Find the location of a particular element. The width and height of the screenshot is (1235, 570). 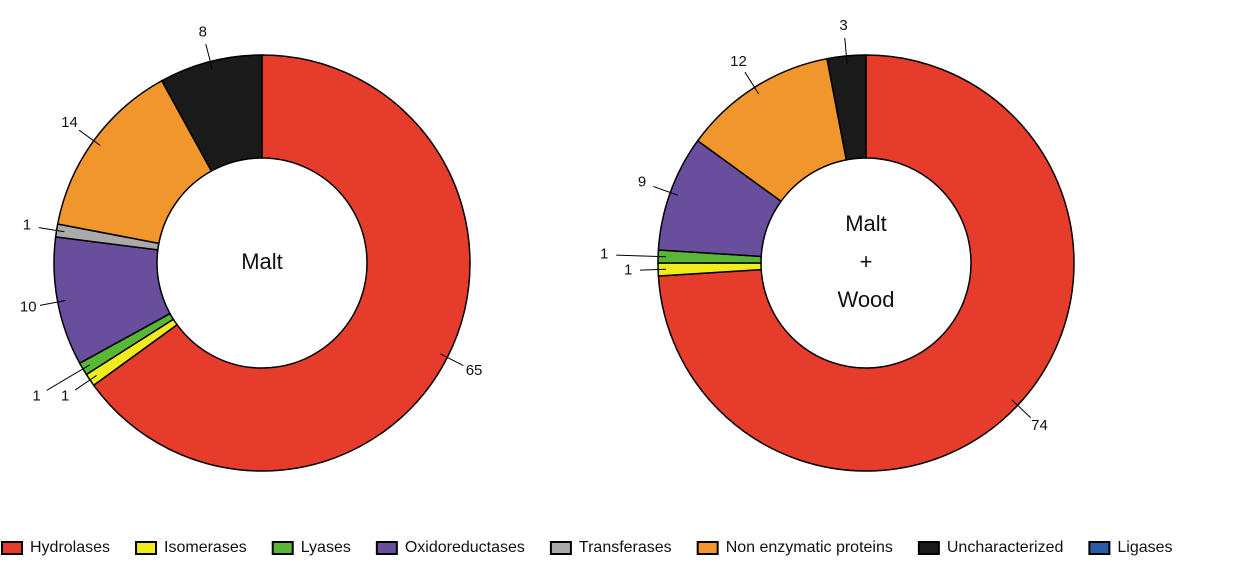

legend-label: Isomerases is located at coordinates (205, 547).